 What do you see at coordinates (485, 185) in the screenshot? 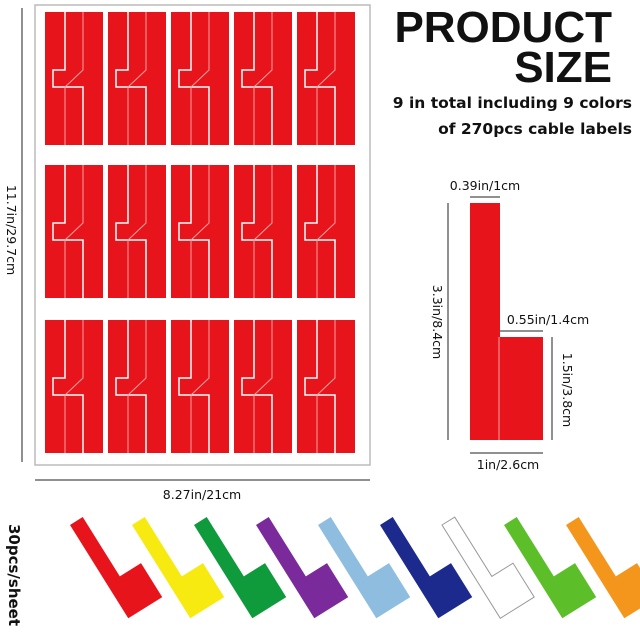
I see `dimension-label: 0.39in/1cm` at bounding box center [485, 185].